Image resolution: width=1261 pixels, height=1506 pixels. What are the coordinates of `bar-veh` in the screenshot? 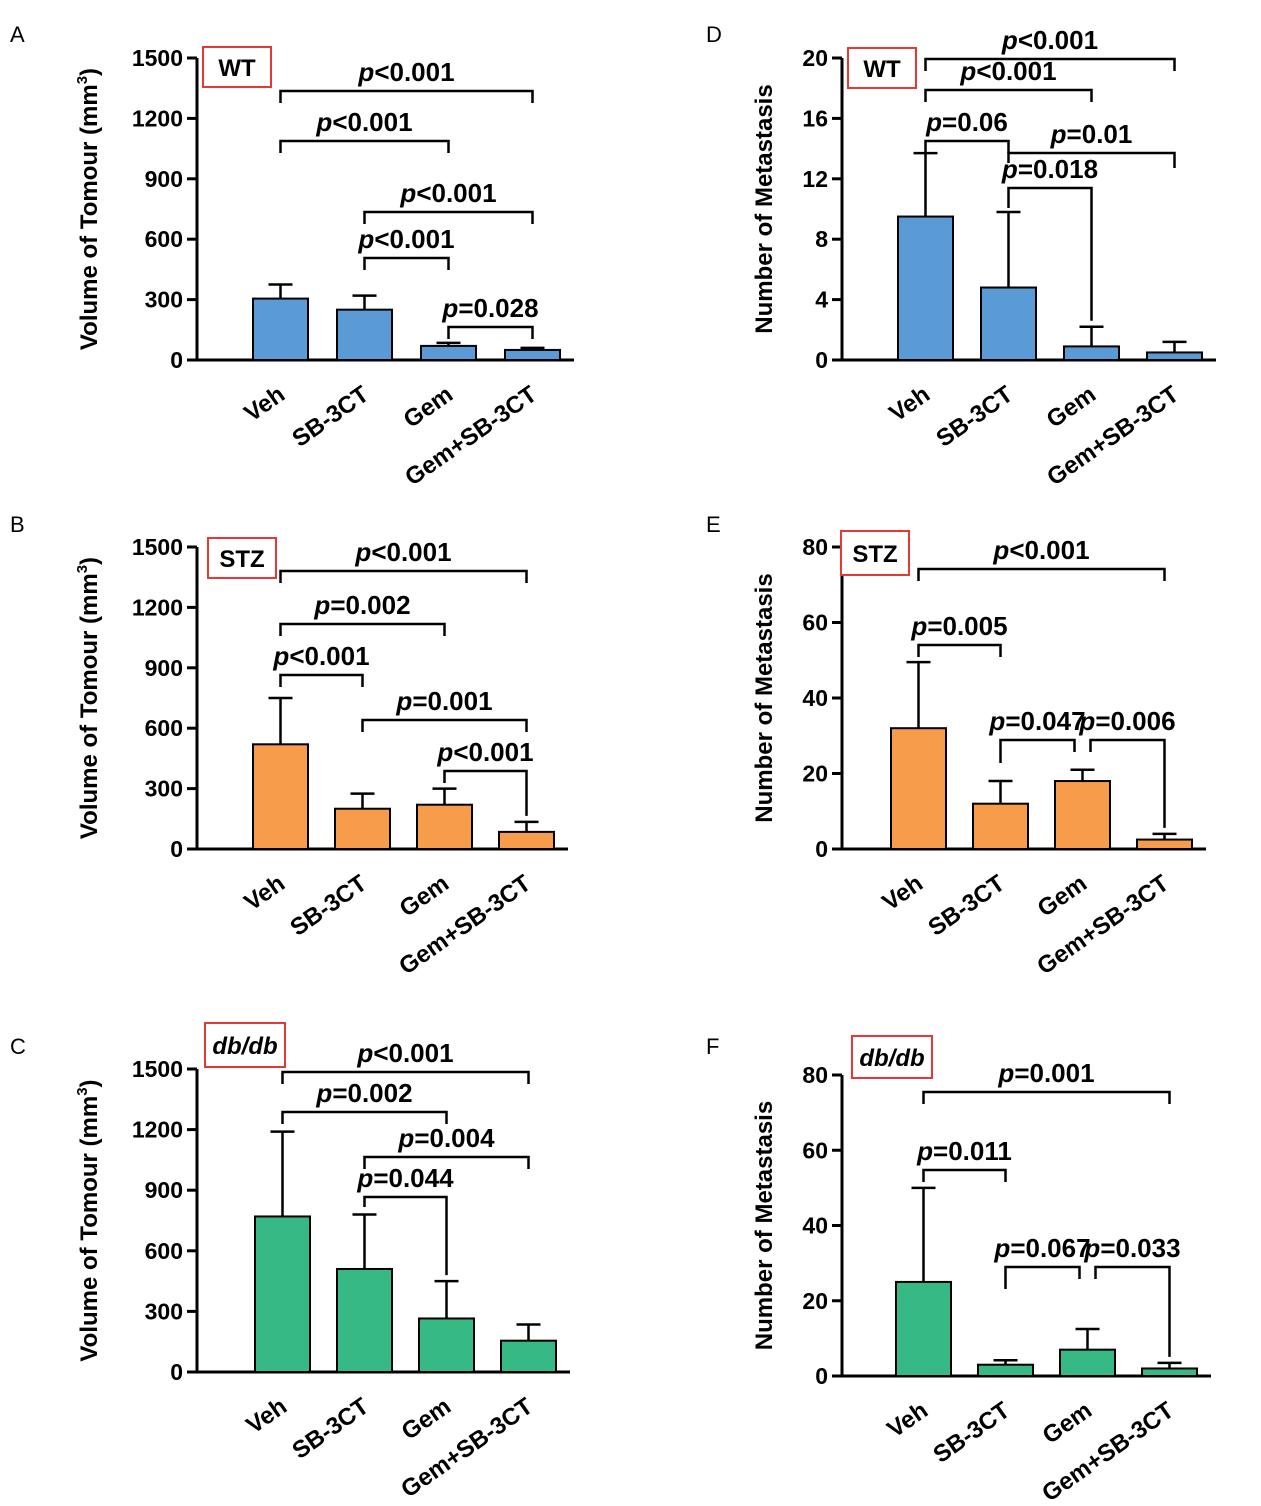 It's located at (923, 1328).